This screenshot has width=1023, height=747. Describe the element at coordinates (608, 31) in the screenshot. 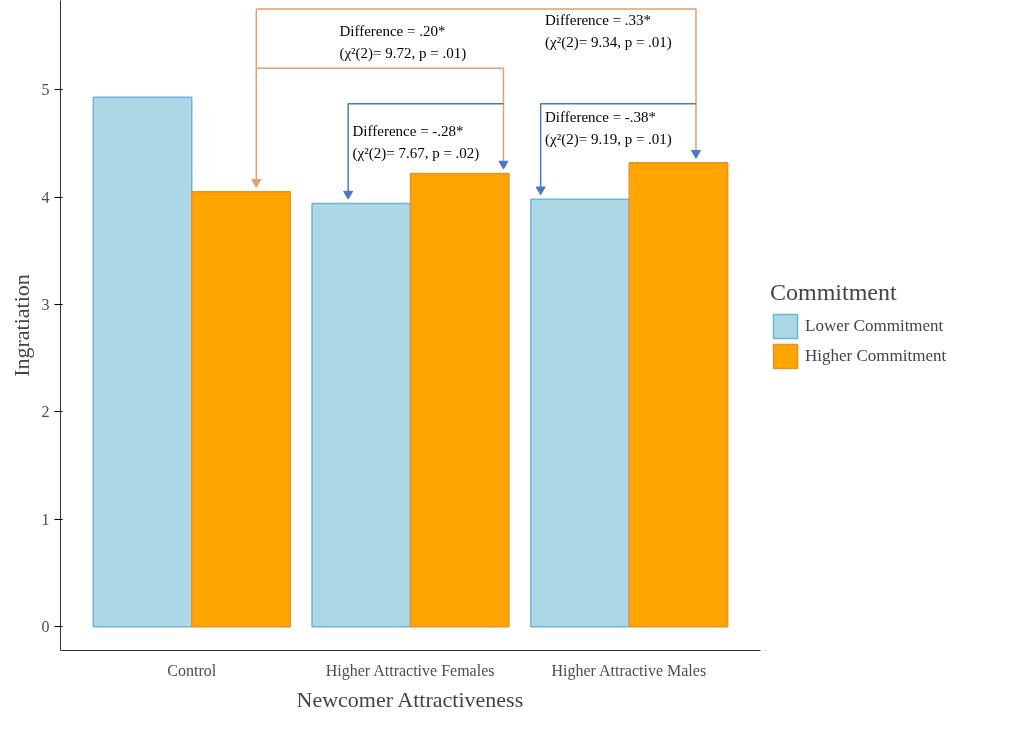

I see `annotation: Difference = .33* (χ²(2)= 9.34, p = .01)` at that location.